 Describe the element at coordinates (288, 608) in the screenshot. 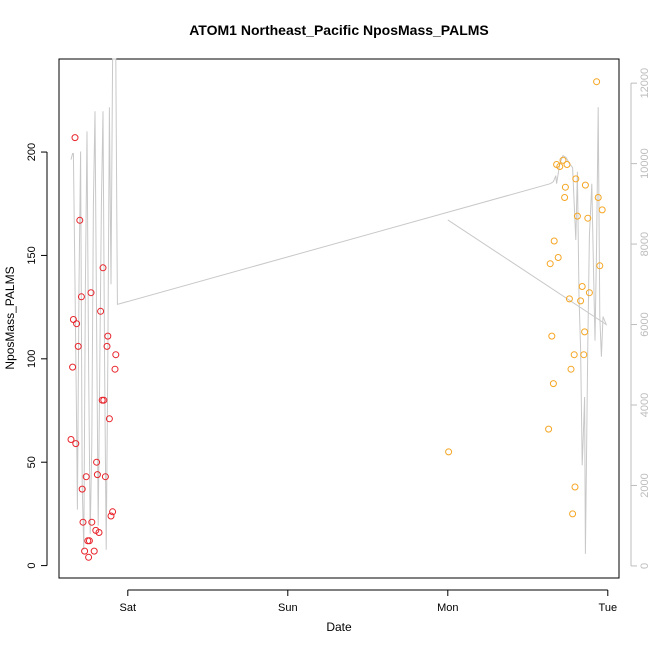

I see `x-tick-label: Sun` at that location.